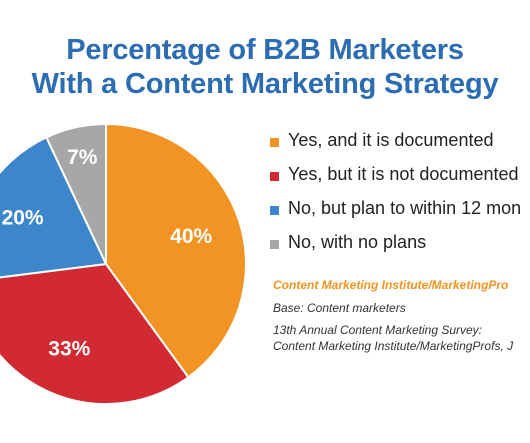 The width and height of the screenshot is (530, 443). Describe the element at coordinates (265, 50) in the screenshot. I see `chart-title-line-1: Percentage of B2B Marketers` at that location.